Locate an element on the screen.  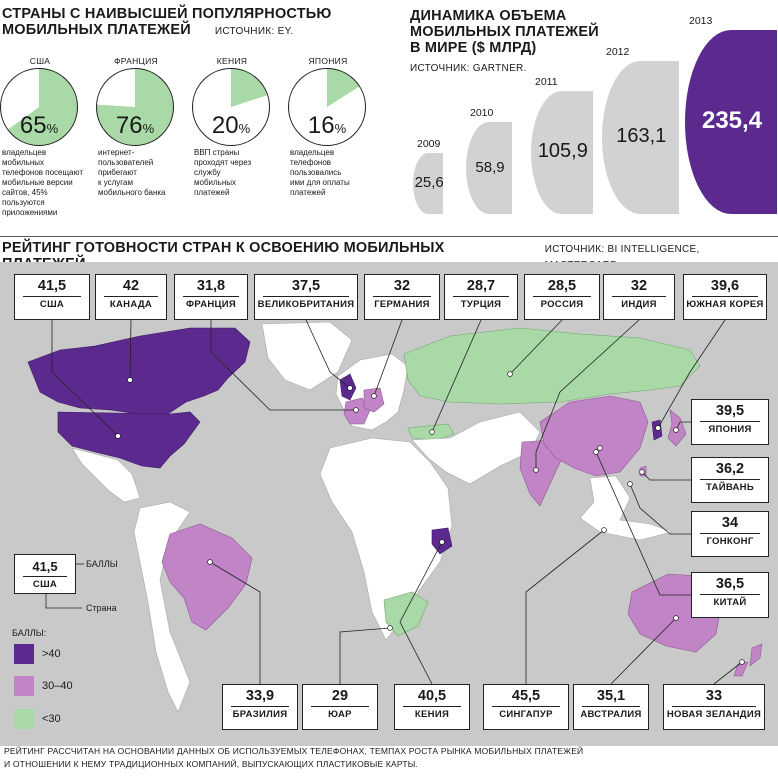
country-label: 34 ГОНКОНГ is located at coordinates (730, 534).